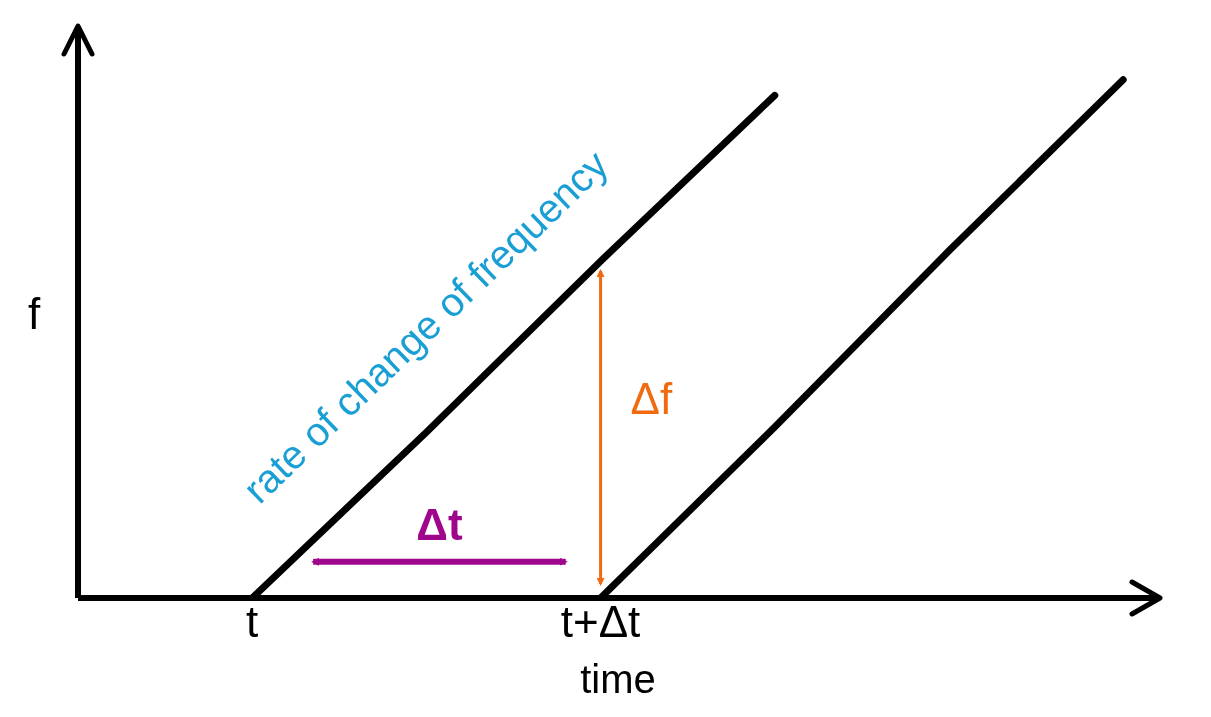 This screenshot has height=717, width=1211. Describe the element at coordinates (34, 313) in the screenshot. I see `y-axis-title: f` at that location.